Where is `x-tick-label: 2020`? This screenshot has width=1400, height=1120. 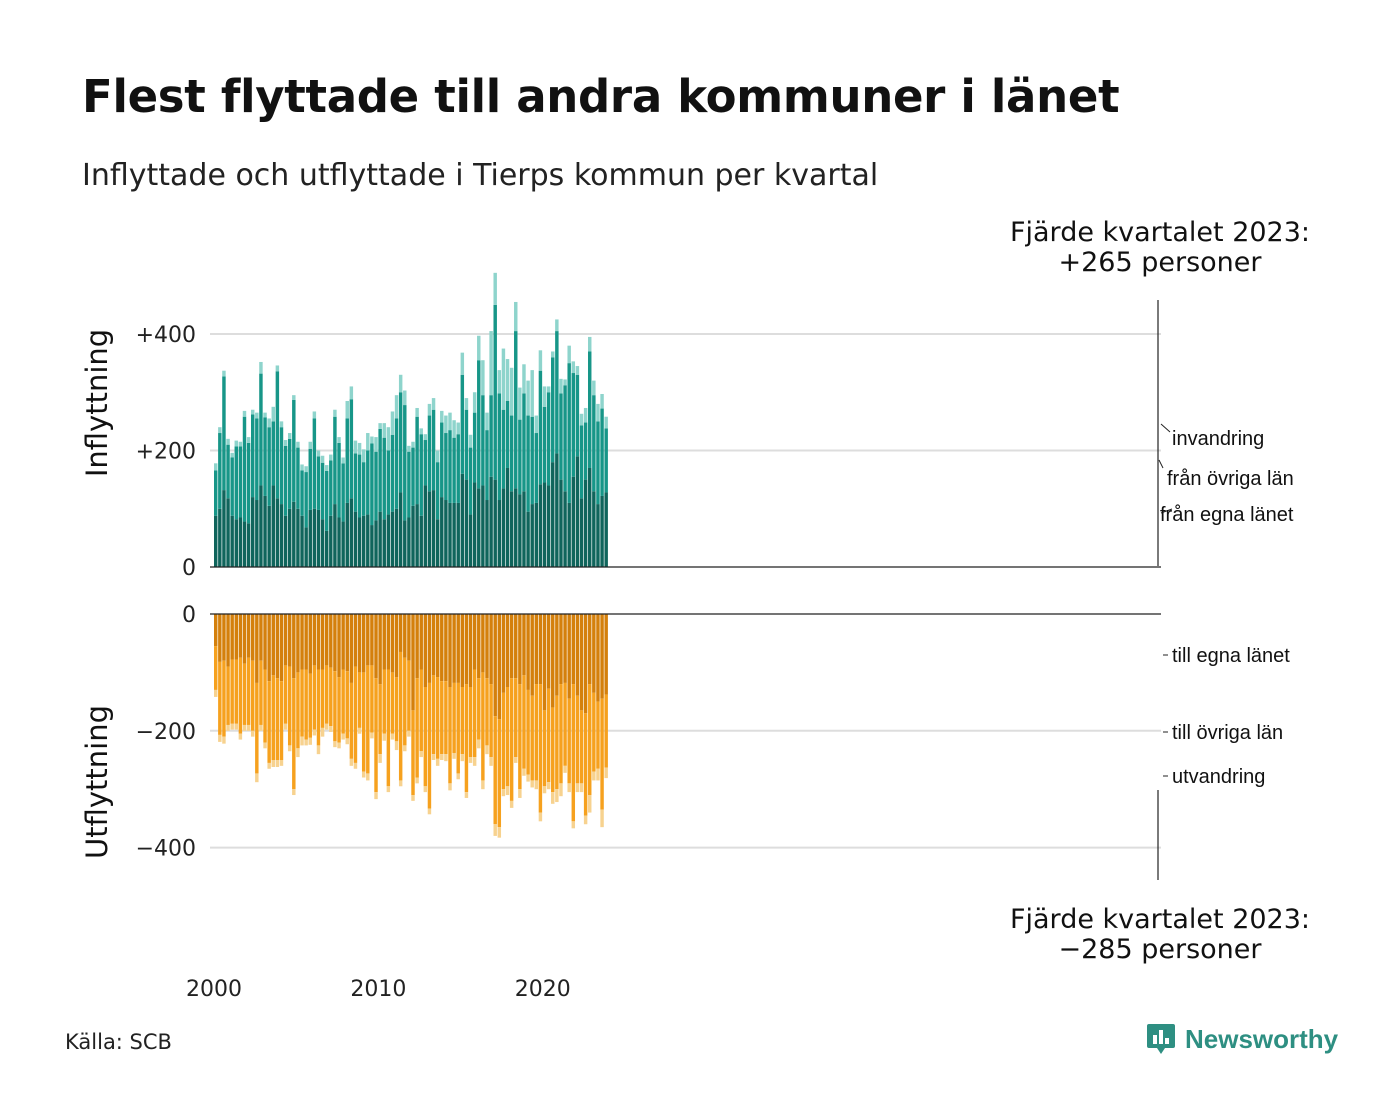 x-tick-label: 2020 is located at coordinates (543, 989).